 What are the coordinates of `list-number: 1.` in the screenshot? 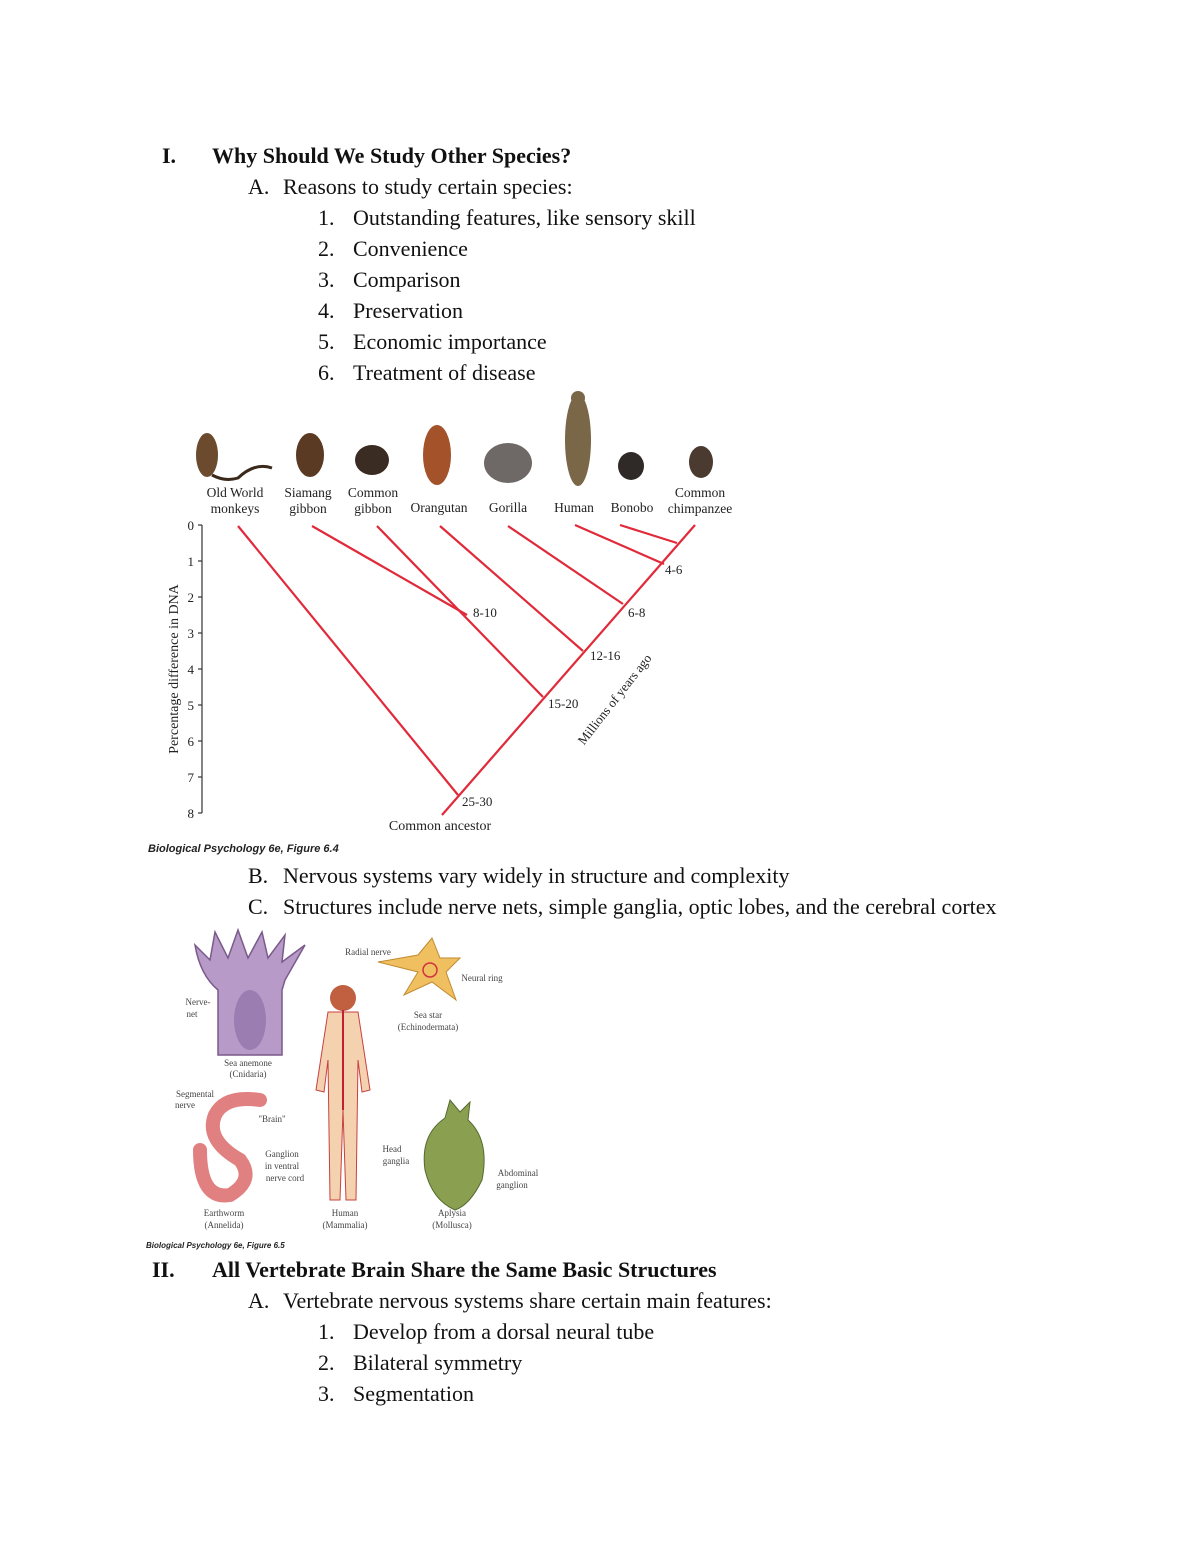 It's located at (326, 217).